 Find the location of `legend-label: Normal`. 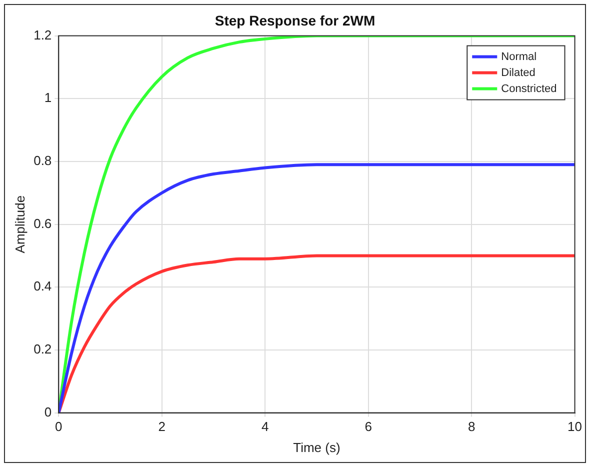

legend-label: Normal is located at coordinates (519, 56).